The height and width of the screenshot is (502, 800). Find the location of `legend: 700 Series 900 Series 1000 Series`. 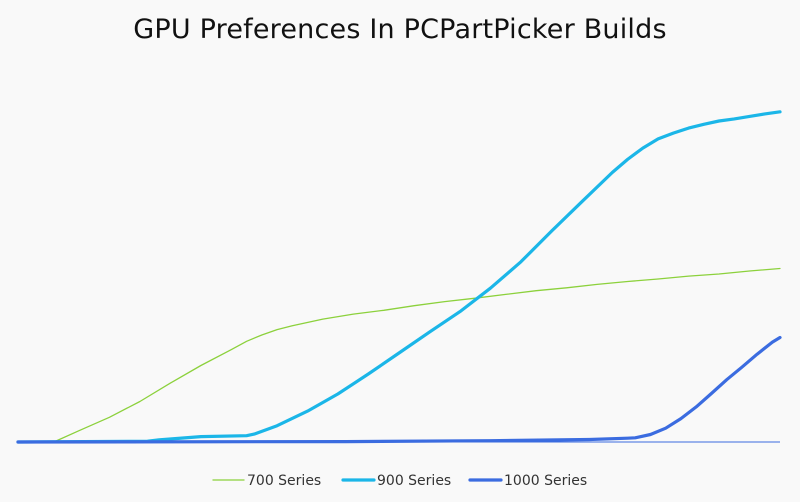

legend: 700 Series 900 Series 1000 Series is located at coordinates (399, 481).